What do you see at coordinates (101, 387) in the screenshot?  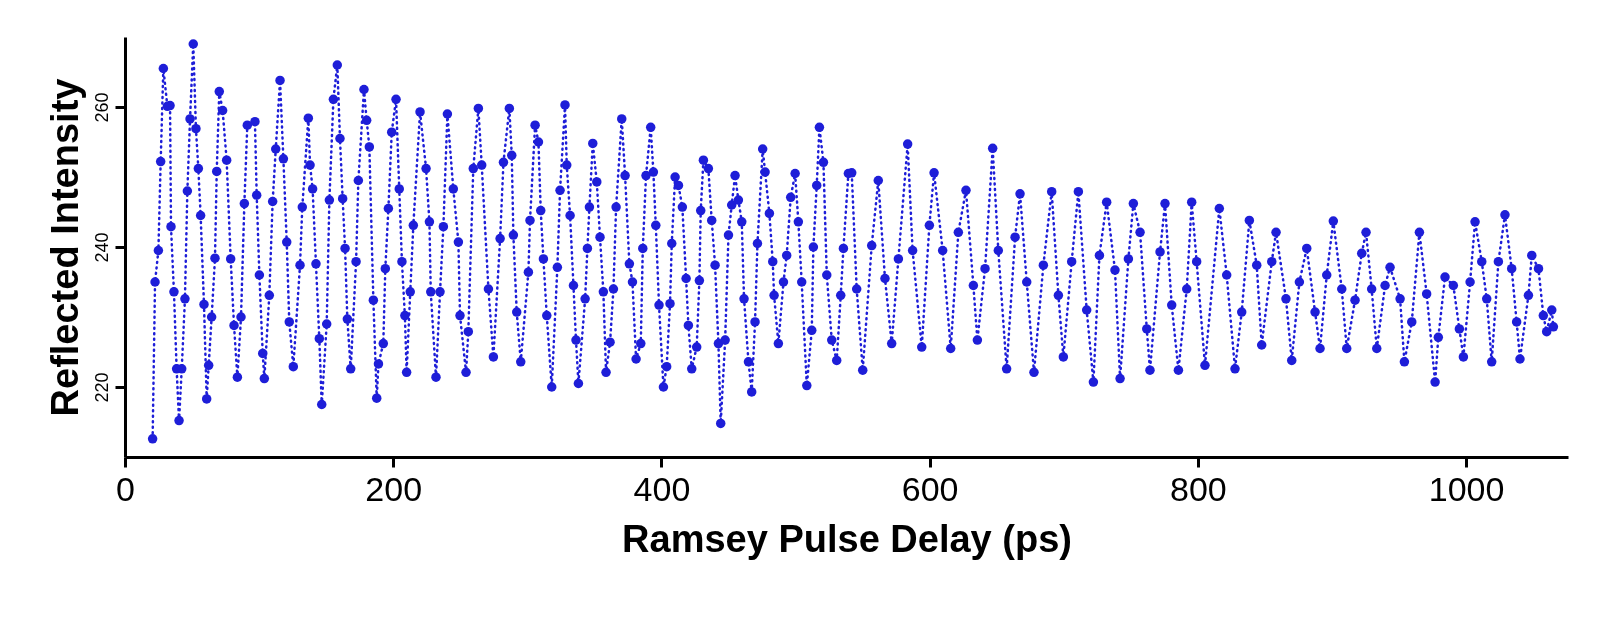 I see `y-tick-label: 220` at bounding box center [101, 387].